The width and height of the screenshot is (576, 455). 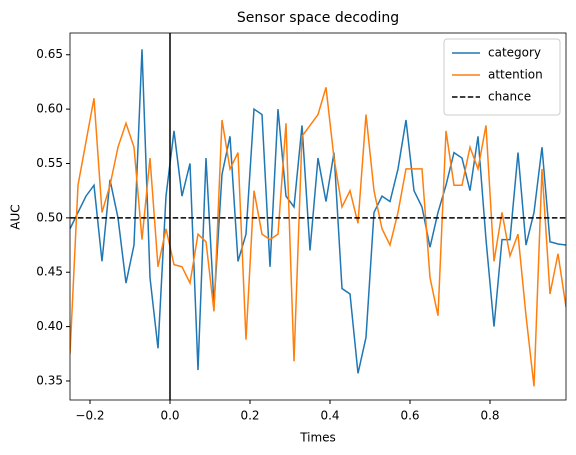 I want to click on y-tick-label: 0.35, so click(x=49, y=380).